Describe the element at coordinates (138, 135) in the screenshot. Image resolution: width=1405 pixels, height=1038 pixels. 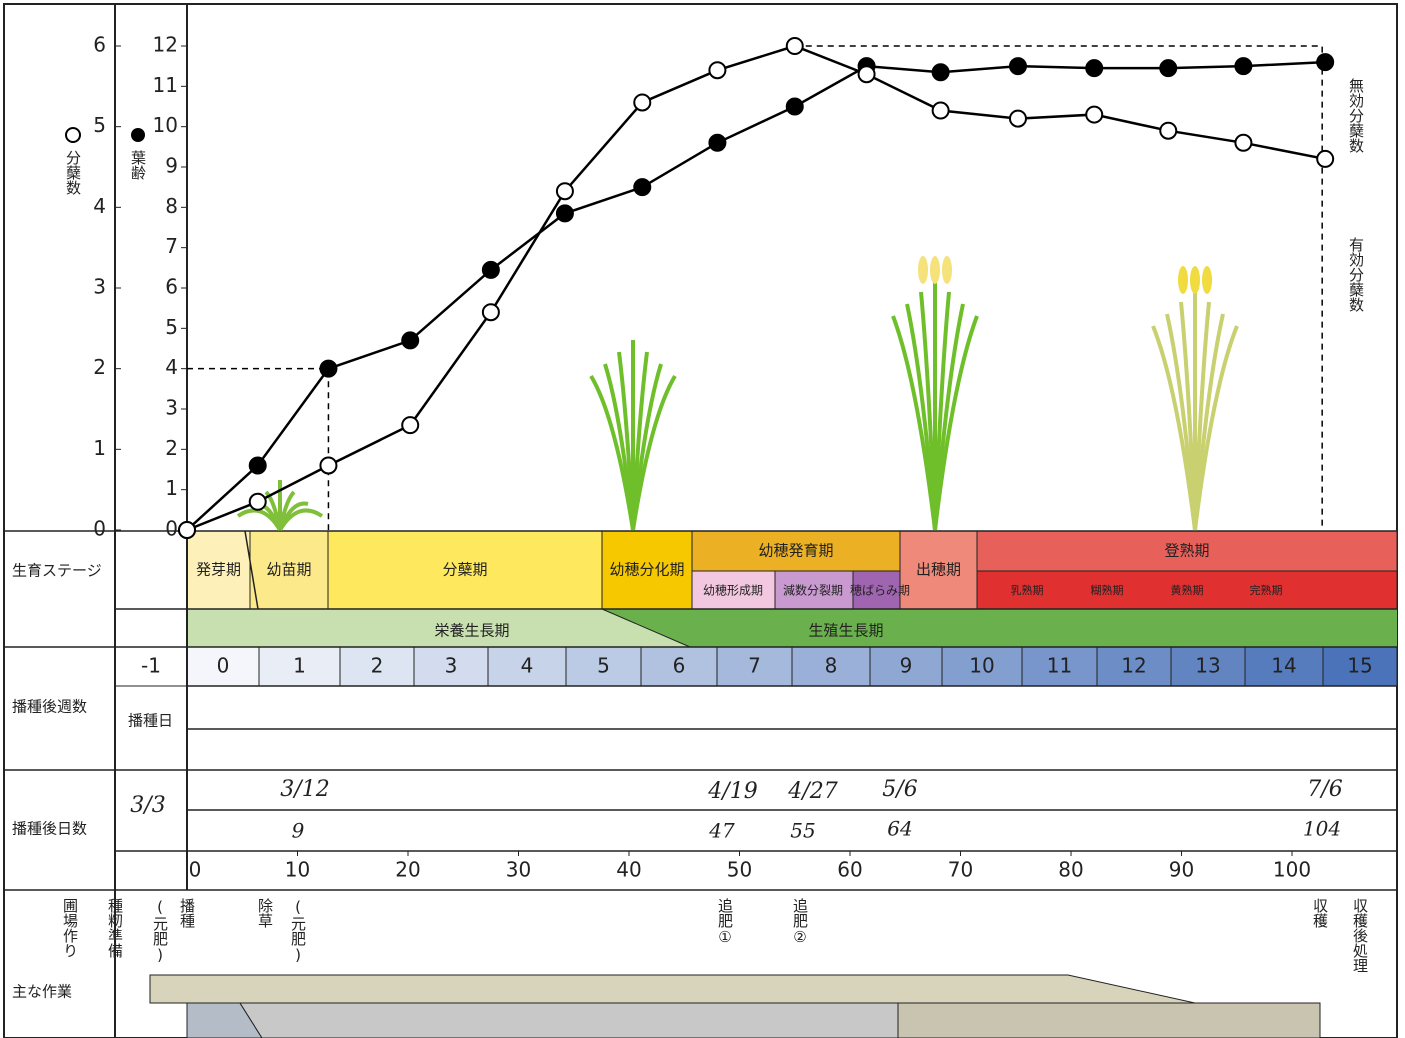
I see `legend-filled` at that location.